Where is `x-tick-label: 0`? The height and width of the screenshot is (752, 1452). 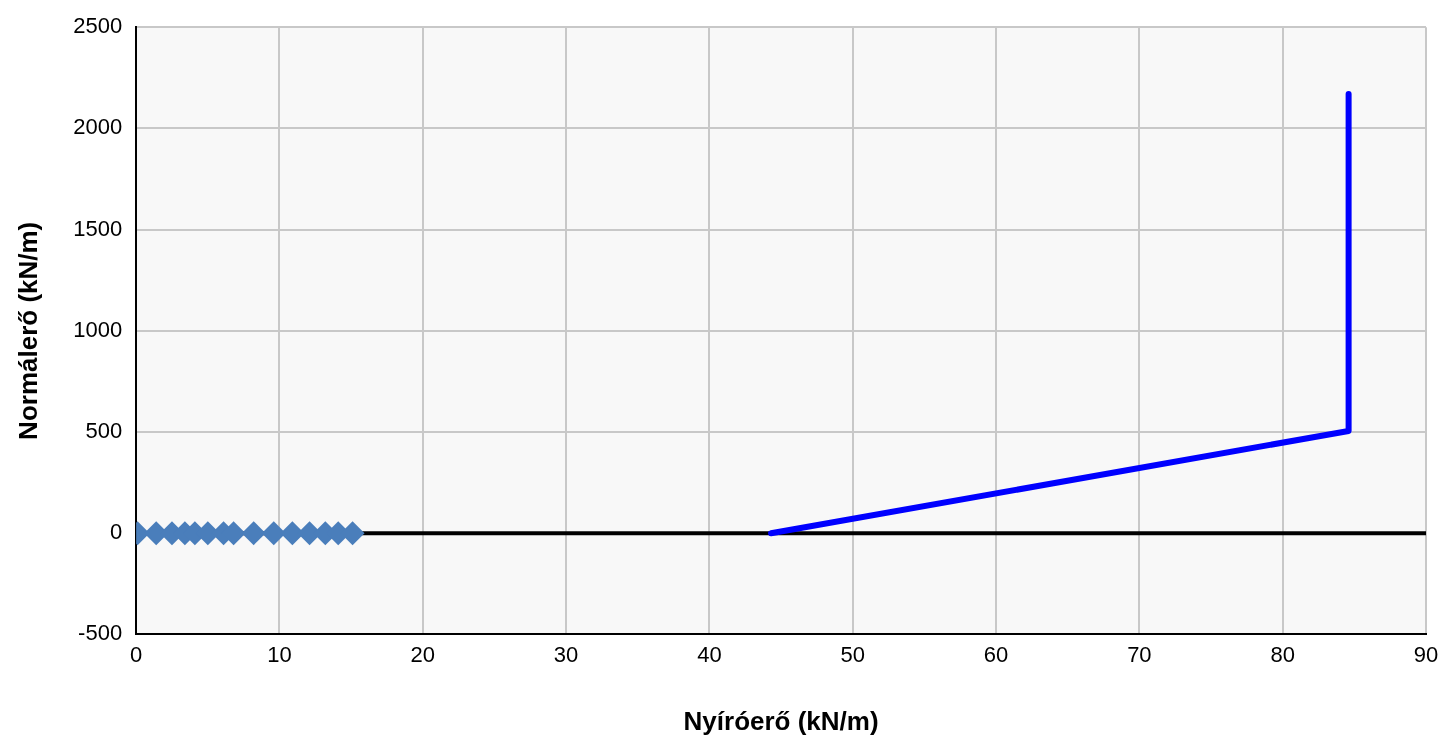
x-tick-label: 0 is located at coordinates (136, 654).